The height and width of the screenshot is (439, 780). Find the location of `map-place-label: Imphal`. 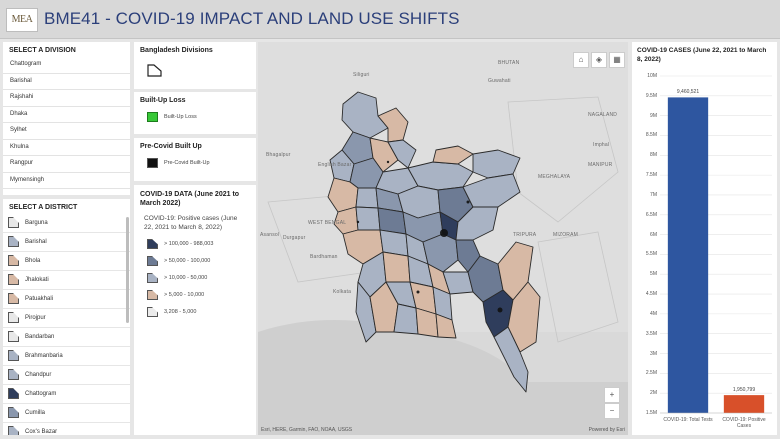

map-place-label: Imphal is located at coordinates (601, 145).